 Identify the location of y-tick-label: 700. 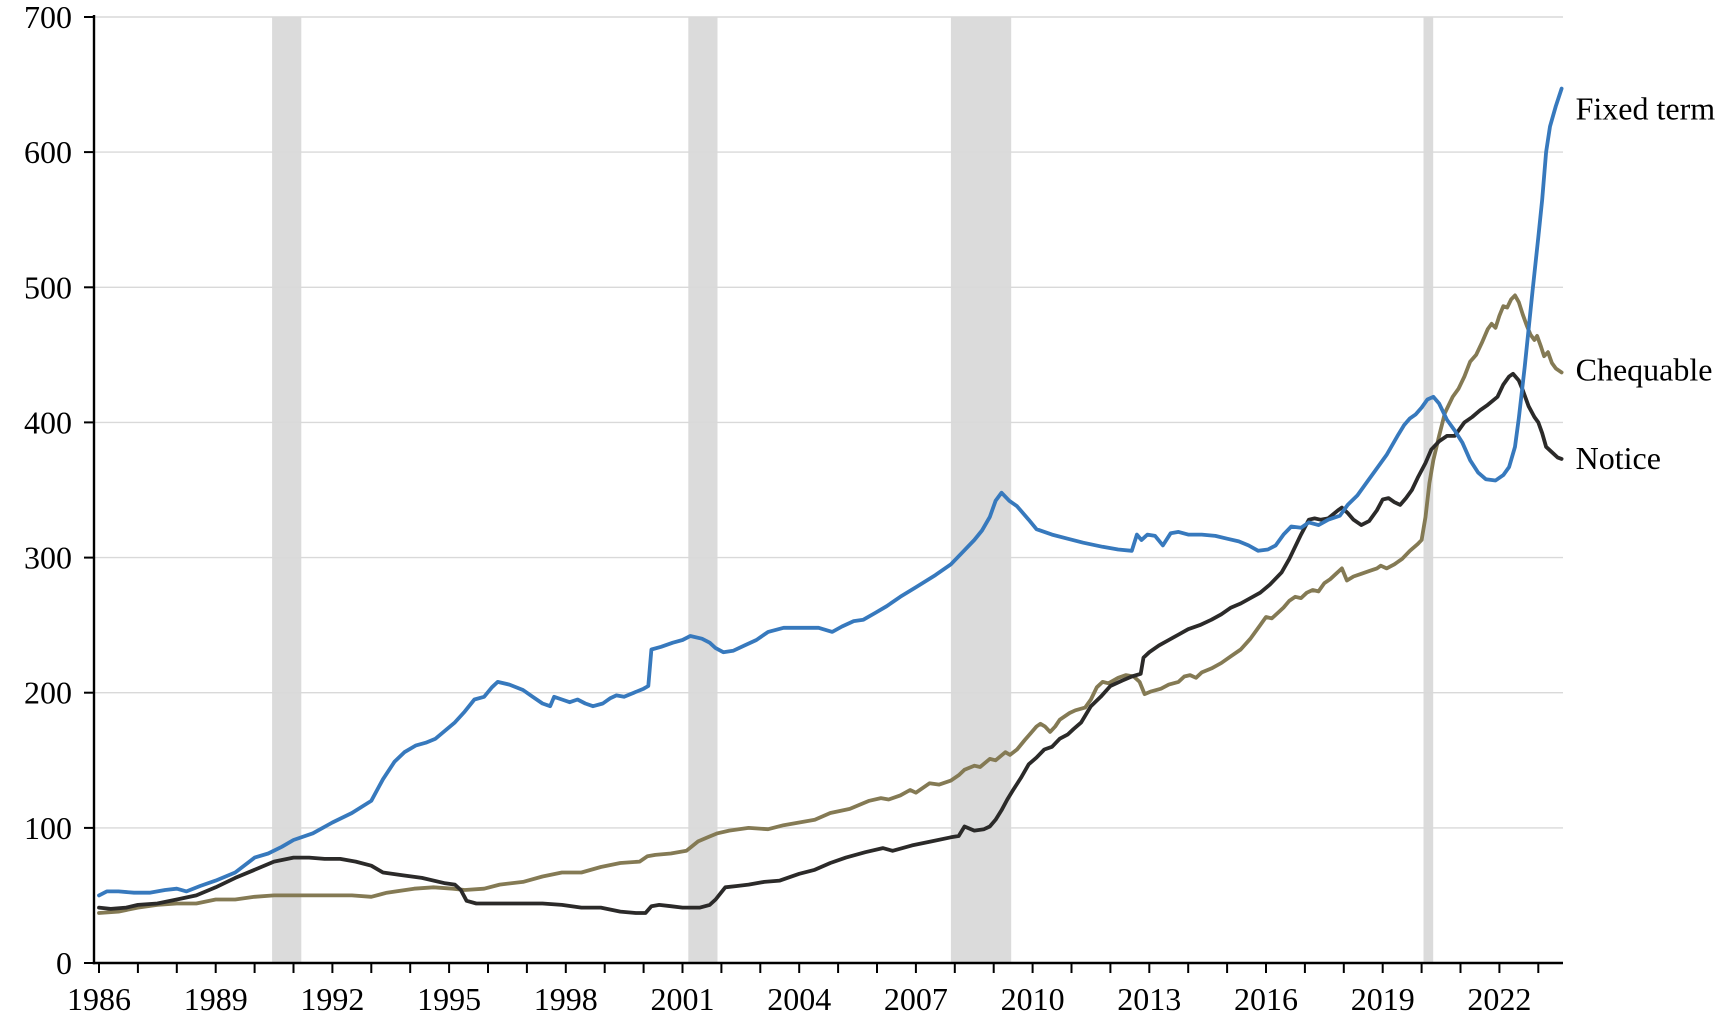
(48, 17).